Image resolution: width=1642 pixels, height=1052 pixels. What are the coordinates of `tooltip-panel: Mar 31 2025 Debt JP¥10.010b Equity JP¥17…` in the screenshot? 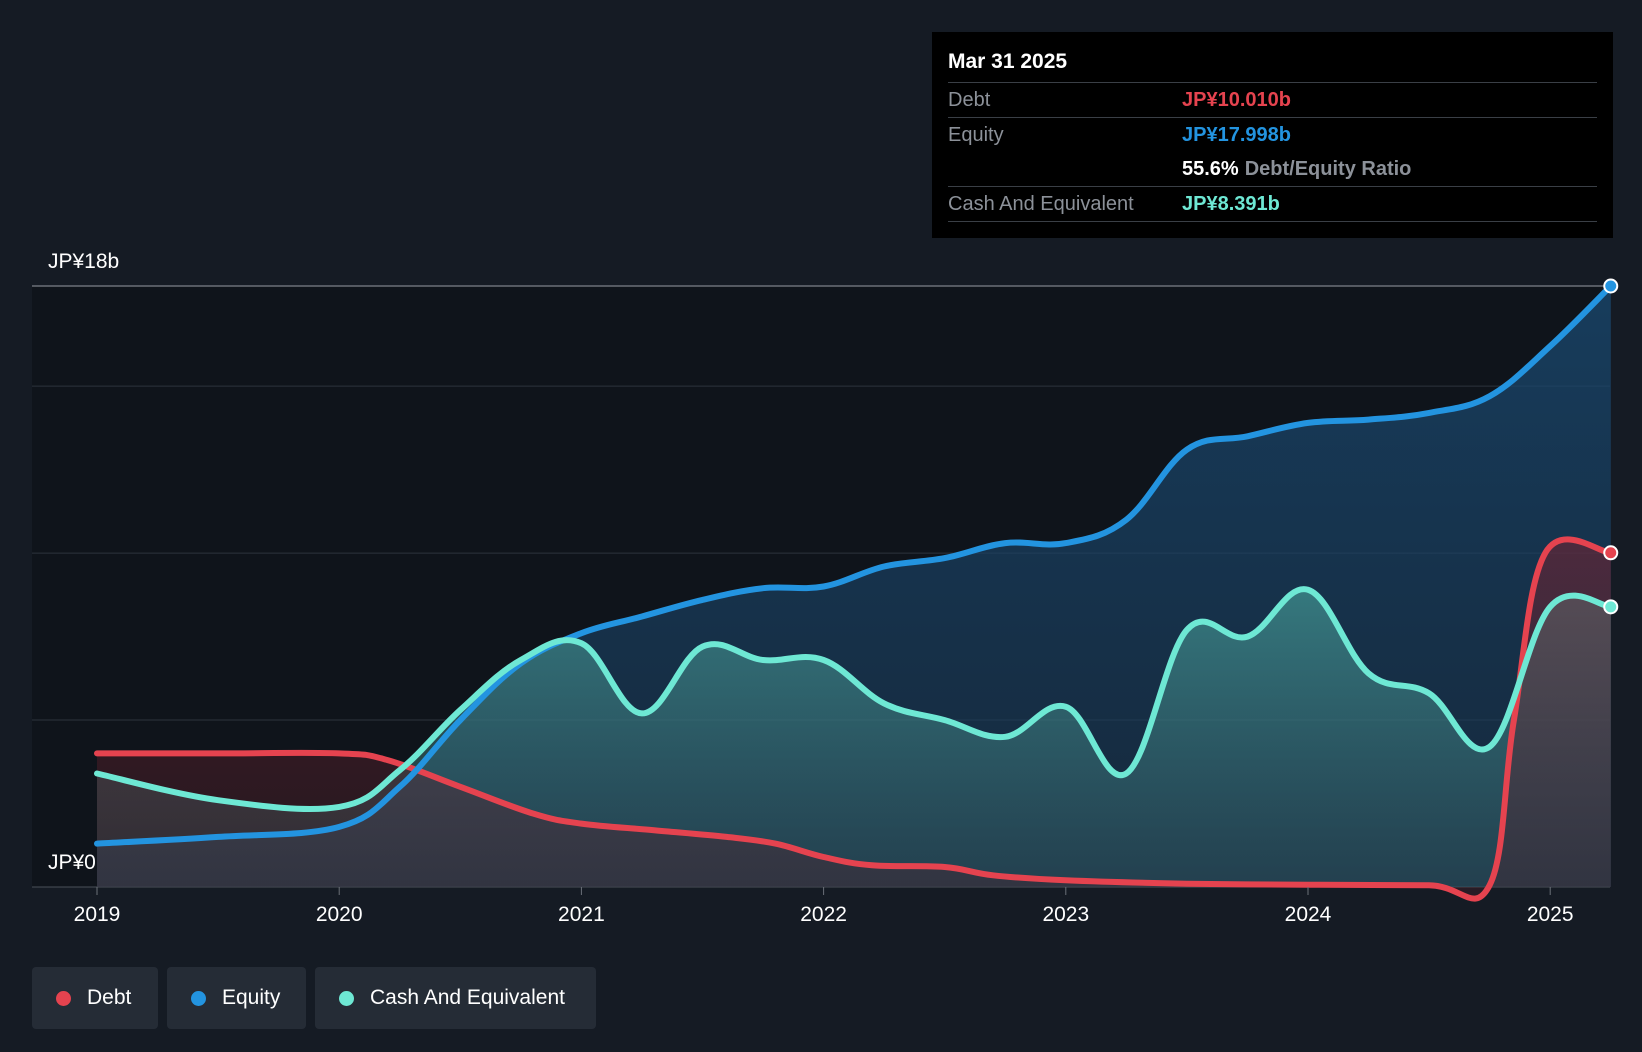 It's located at (1272, 135).